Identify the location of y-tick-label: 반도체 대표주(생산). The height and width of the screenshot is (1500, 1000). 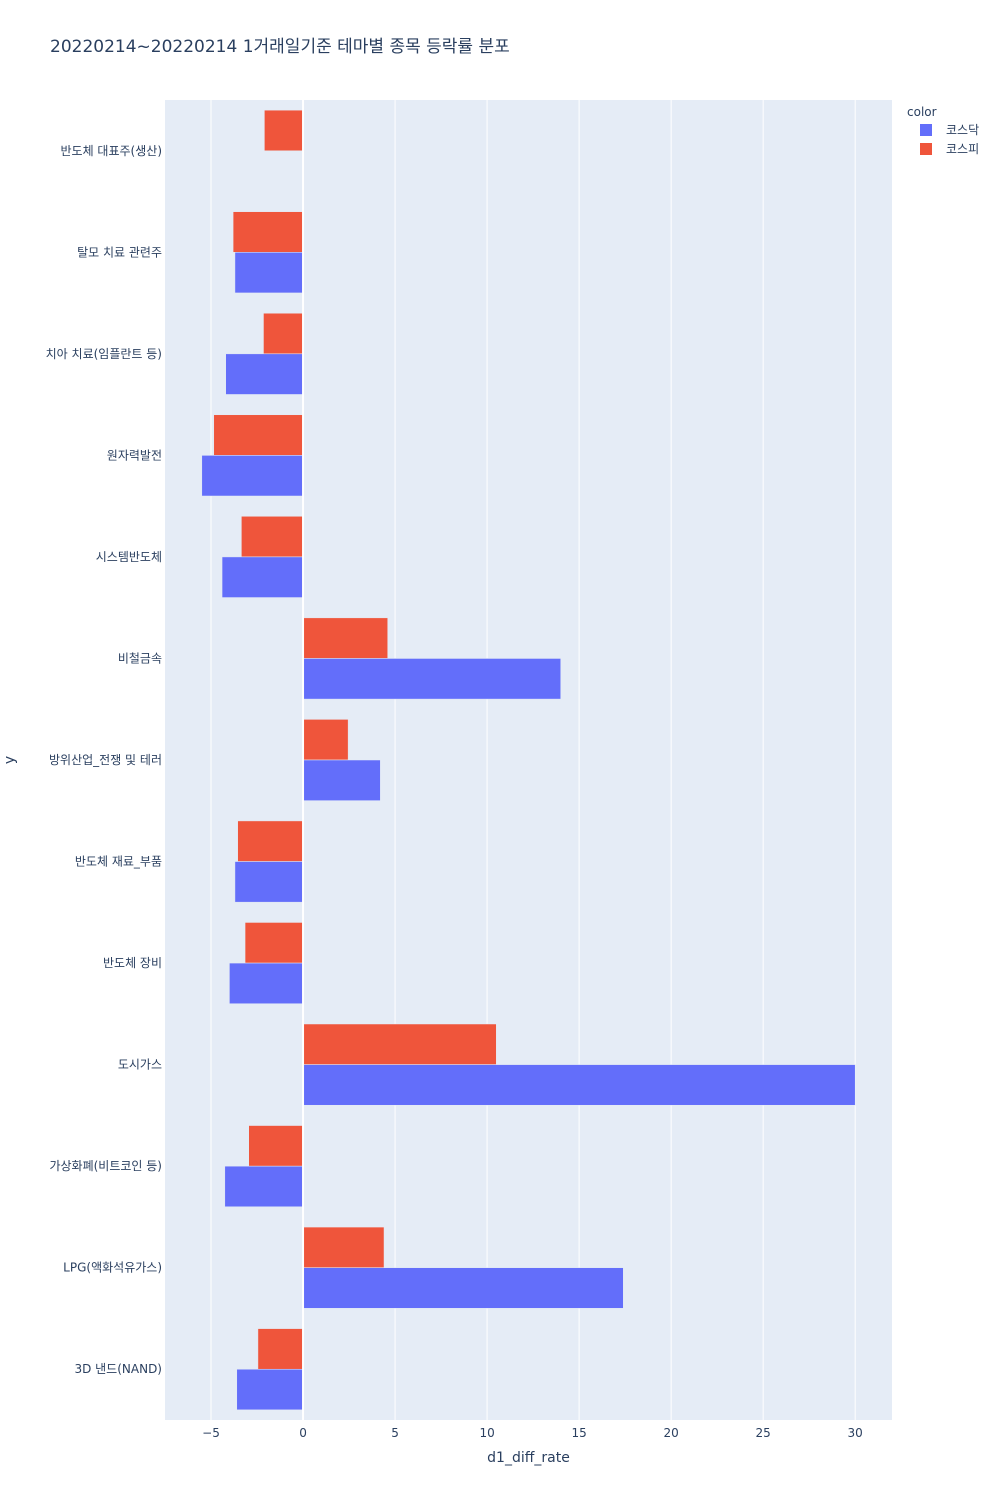
(112, 151).